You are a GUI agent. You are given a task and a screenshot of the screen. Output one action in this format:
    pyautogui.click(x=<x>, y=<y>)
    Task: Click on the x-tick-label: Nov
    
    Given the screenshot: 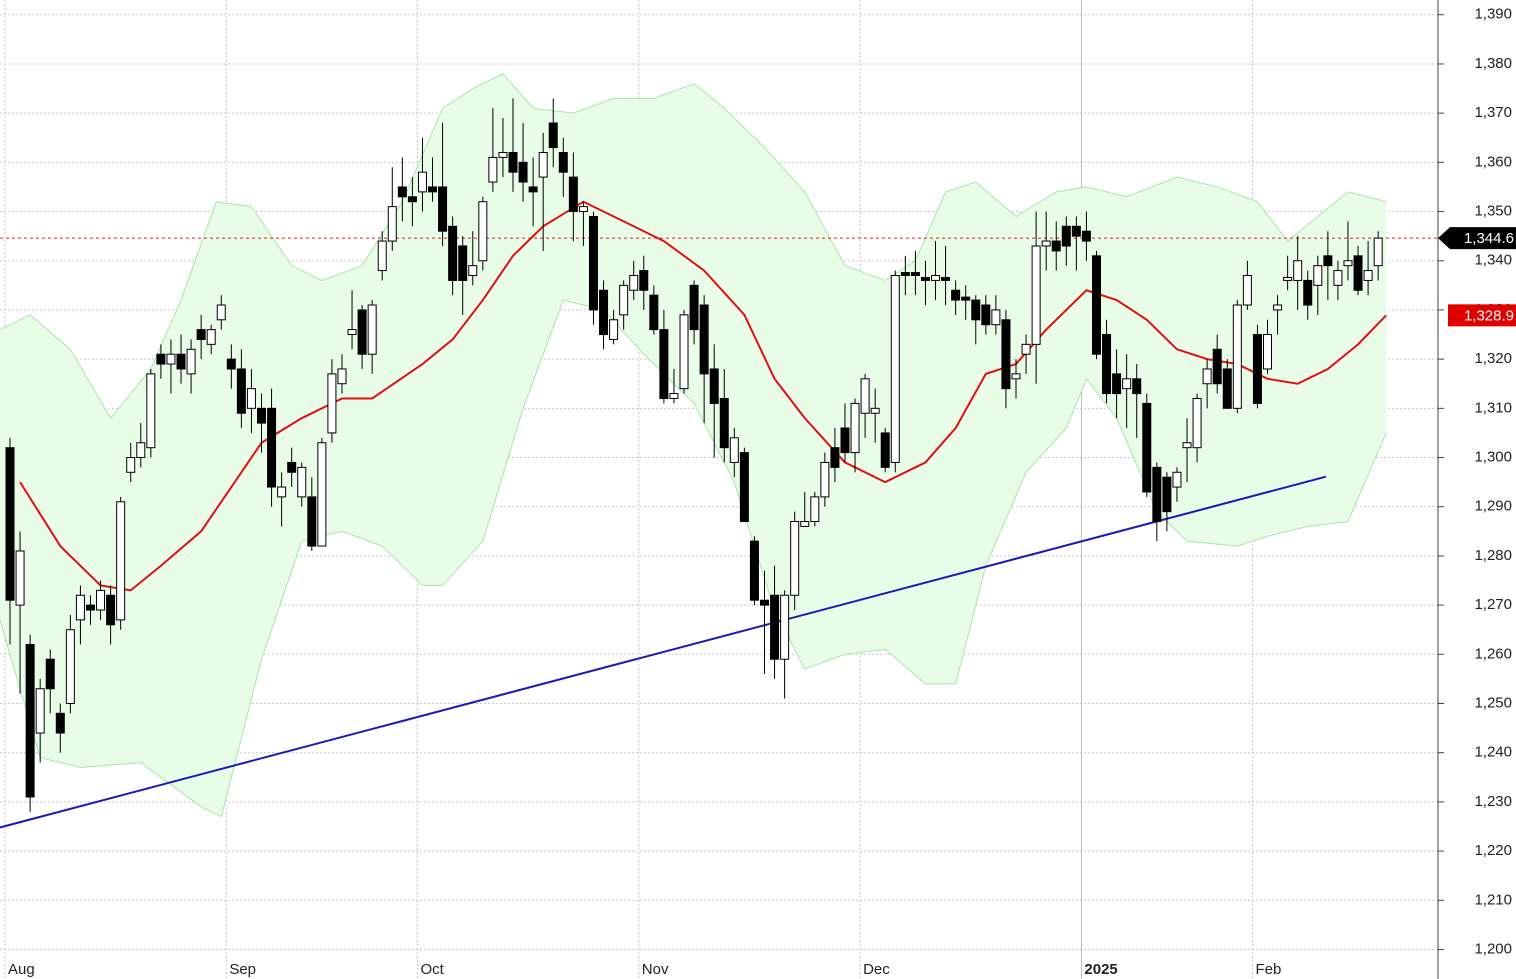 What is the action you would take?
    pyautogui.click(x=655, y=969)
    